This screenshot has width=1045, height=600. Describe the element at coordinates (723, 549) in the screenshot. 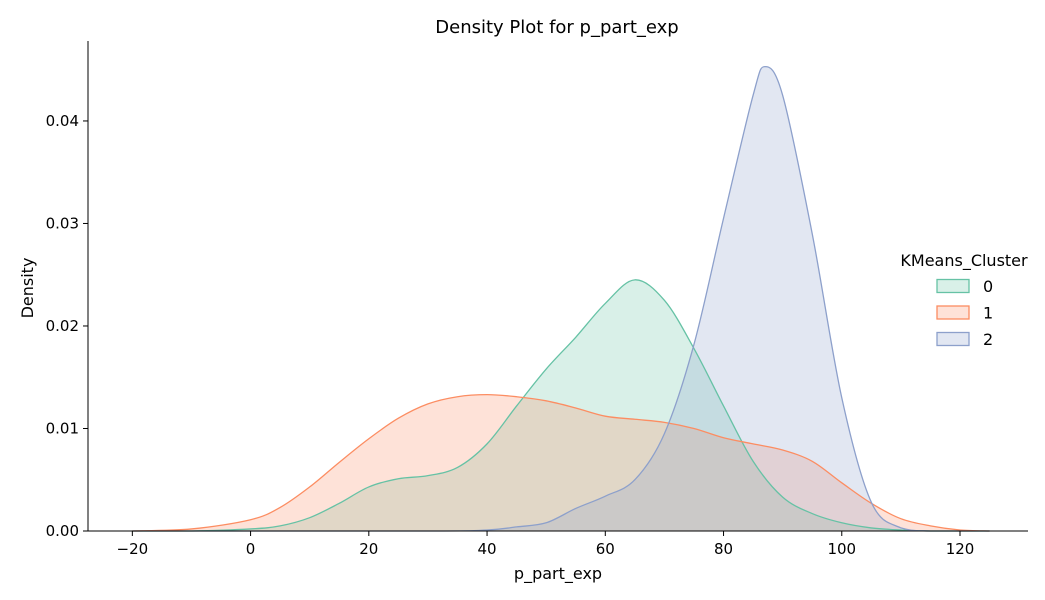

I see `x-tick-label: 80` at that location.